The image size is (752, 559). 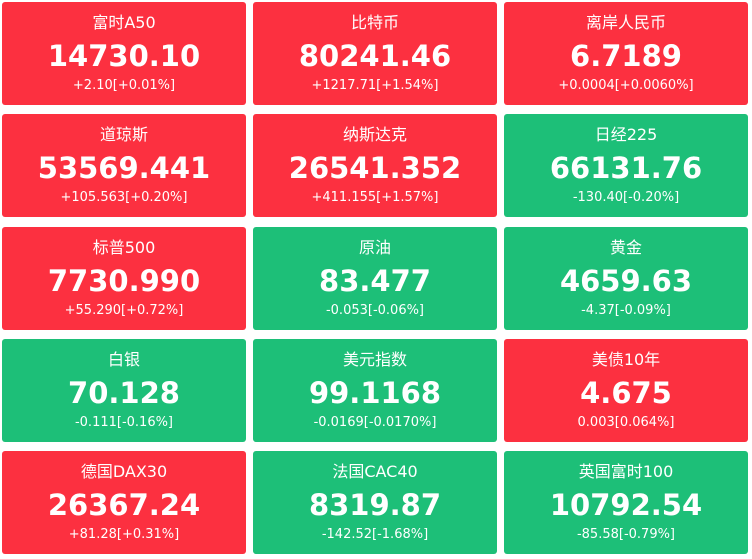 I want to click on quote-price: 6.7189, so click(x=626, y=56).